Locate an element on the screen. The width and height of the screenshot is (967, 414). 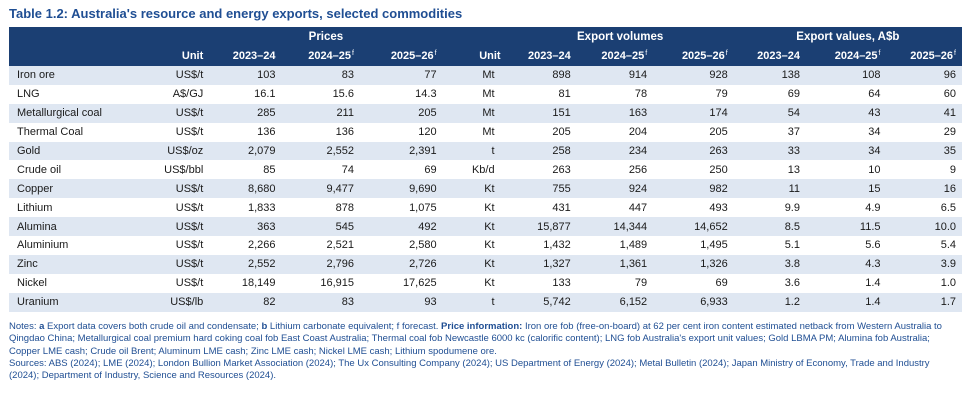
volume-2024-25: 256 is located at coordinates (615, 170).